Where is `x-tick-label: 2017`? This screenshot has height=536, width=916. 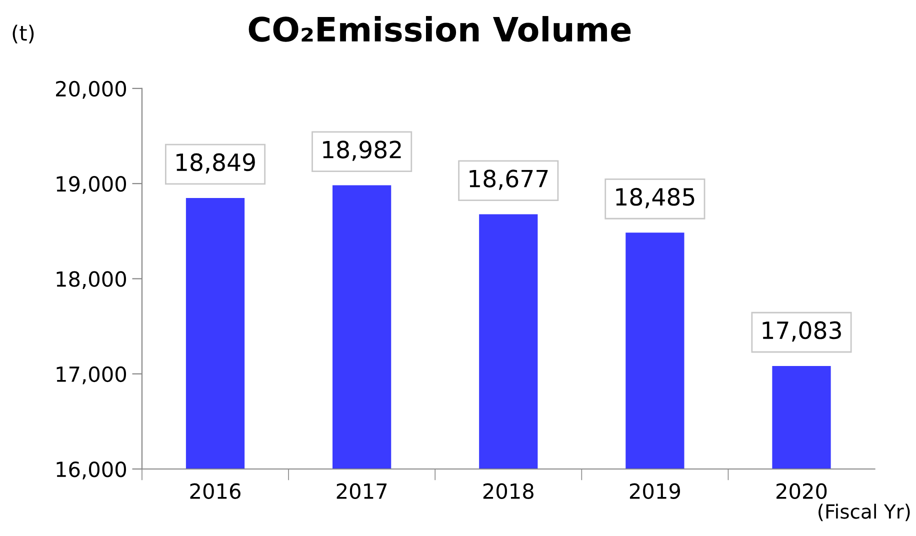
x-tick-label: 2017 is located at coordinates (361, 491).